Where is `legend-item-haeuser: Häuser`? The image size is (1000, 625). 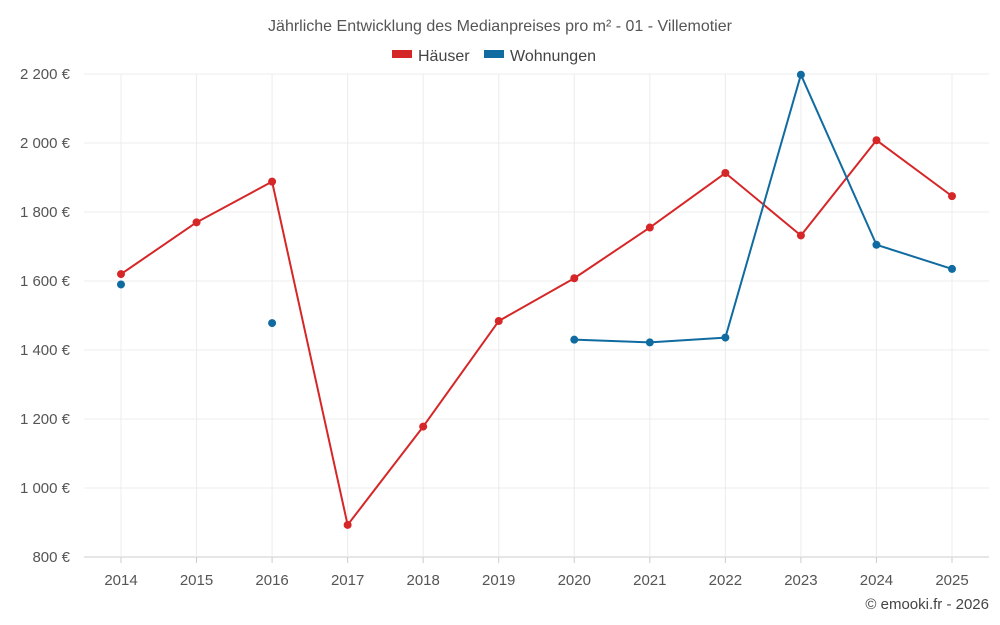 legend-item-haeuser: Häuser is located at coordinates (431, 56).